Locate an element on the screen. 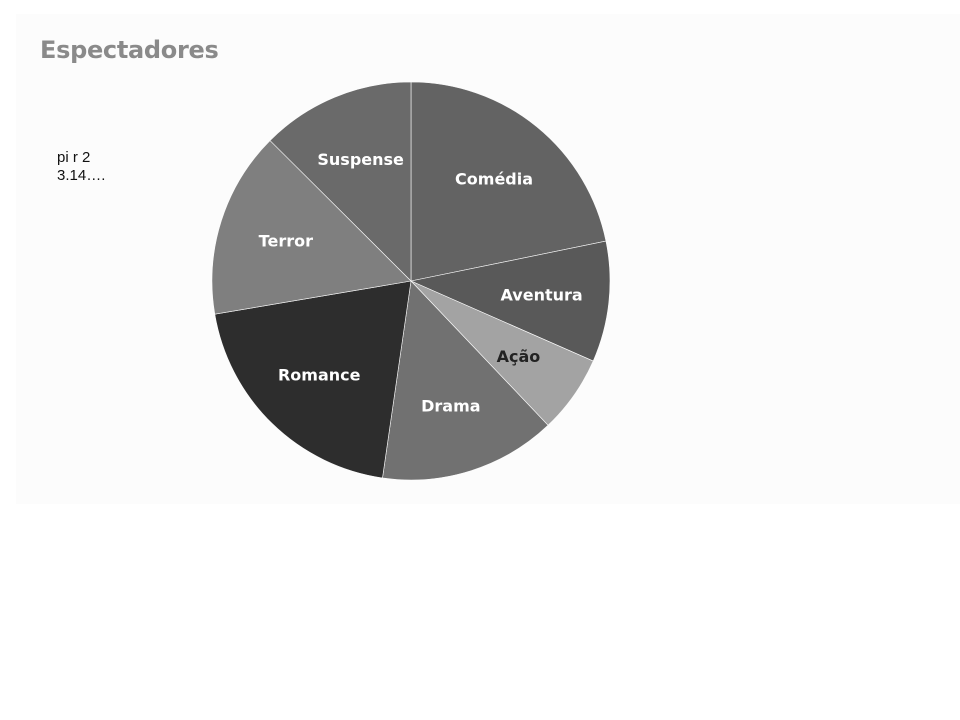  pie-label-aventura: Aventura is located at coordinates (541, 294).